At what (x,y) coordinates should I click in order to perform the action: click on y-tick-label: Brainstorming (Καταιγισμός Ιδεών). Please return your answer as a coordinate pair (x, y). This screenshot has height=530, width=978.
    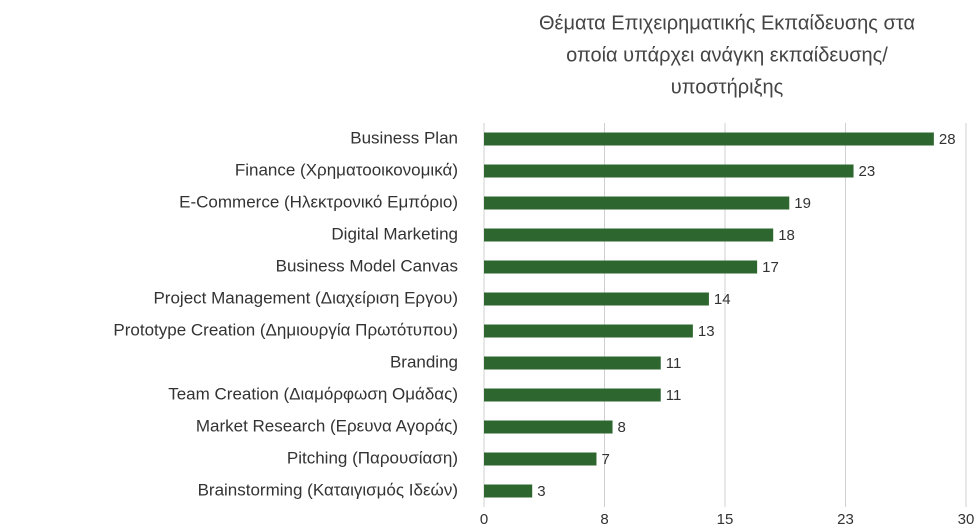
    Looking at the image, I should click on (328, 489).